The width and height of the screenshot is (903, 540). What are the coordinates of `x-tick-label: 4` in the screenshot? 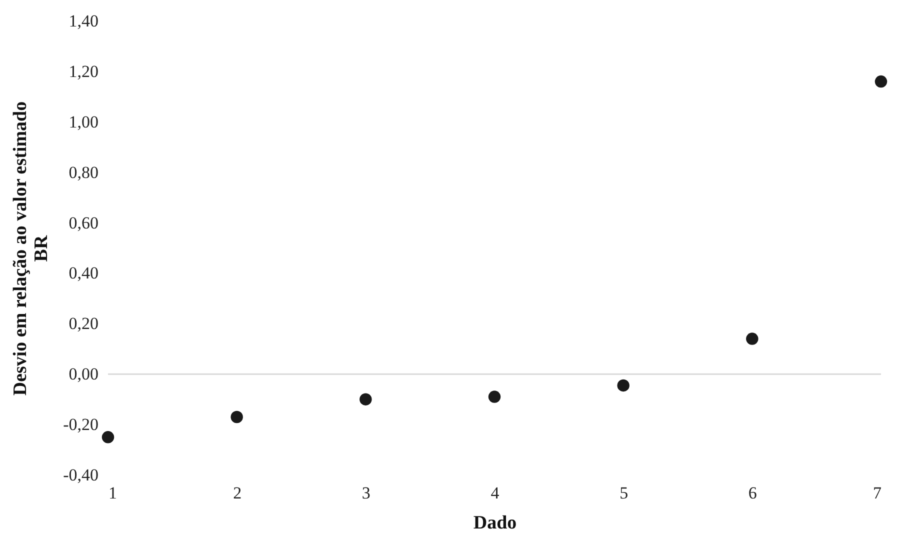 It's located at (495, 493).